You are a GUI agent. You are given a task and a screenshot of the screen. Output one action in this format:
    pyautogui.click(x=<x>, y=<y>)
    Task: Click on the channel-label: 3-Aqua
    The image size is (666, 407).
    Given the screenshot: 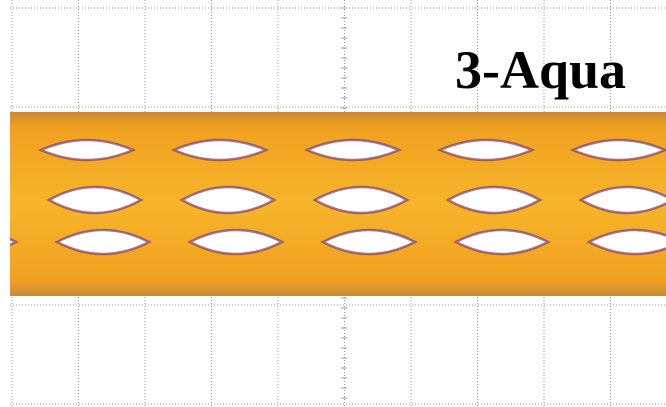 What is the action you would take?
    pyautogui.click(x=540, y=70)
    